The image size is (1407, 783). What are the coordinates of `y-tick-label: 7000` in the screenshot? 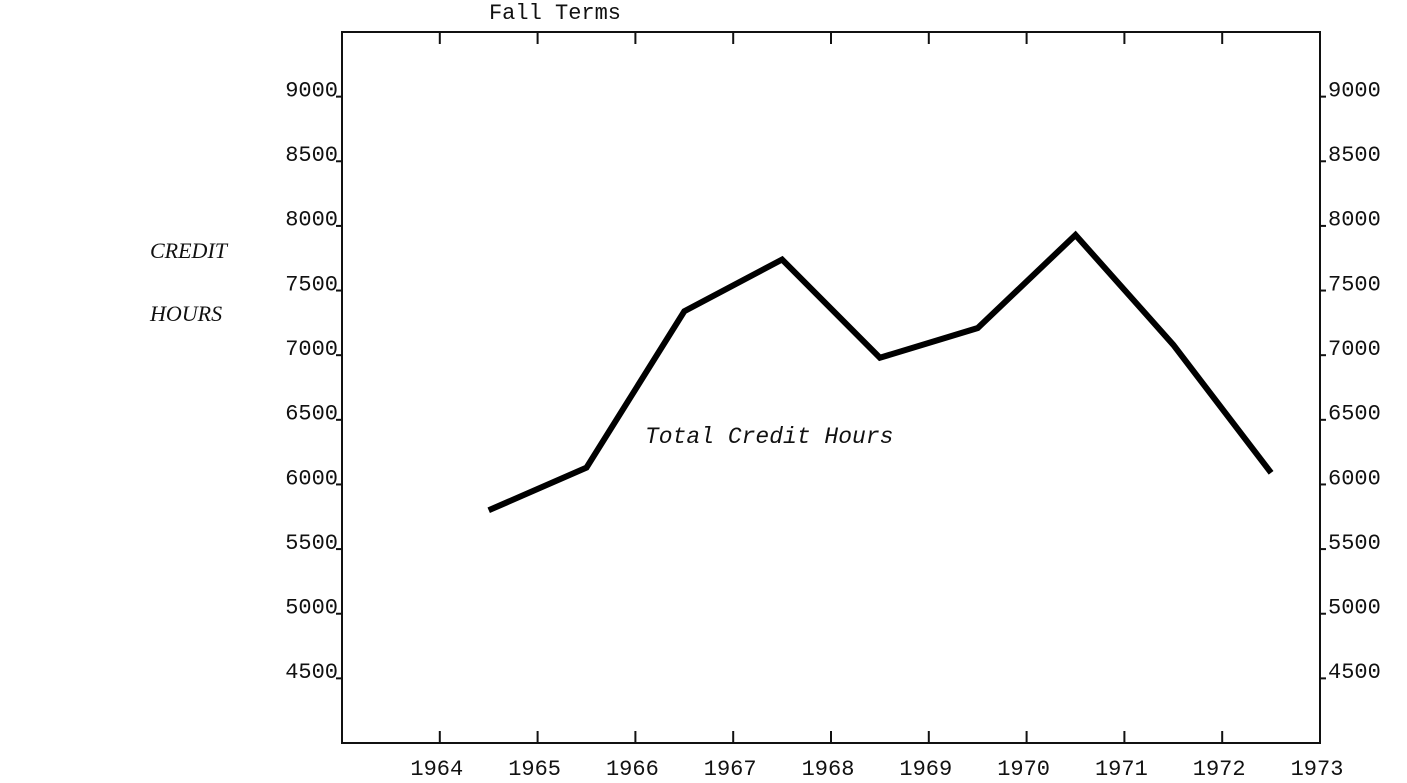 It's located at (311, 349).